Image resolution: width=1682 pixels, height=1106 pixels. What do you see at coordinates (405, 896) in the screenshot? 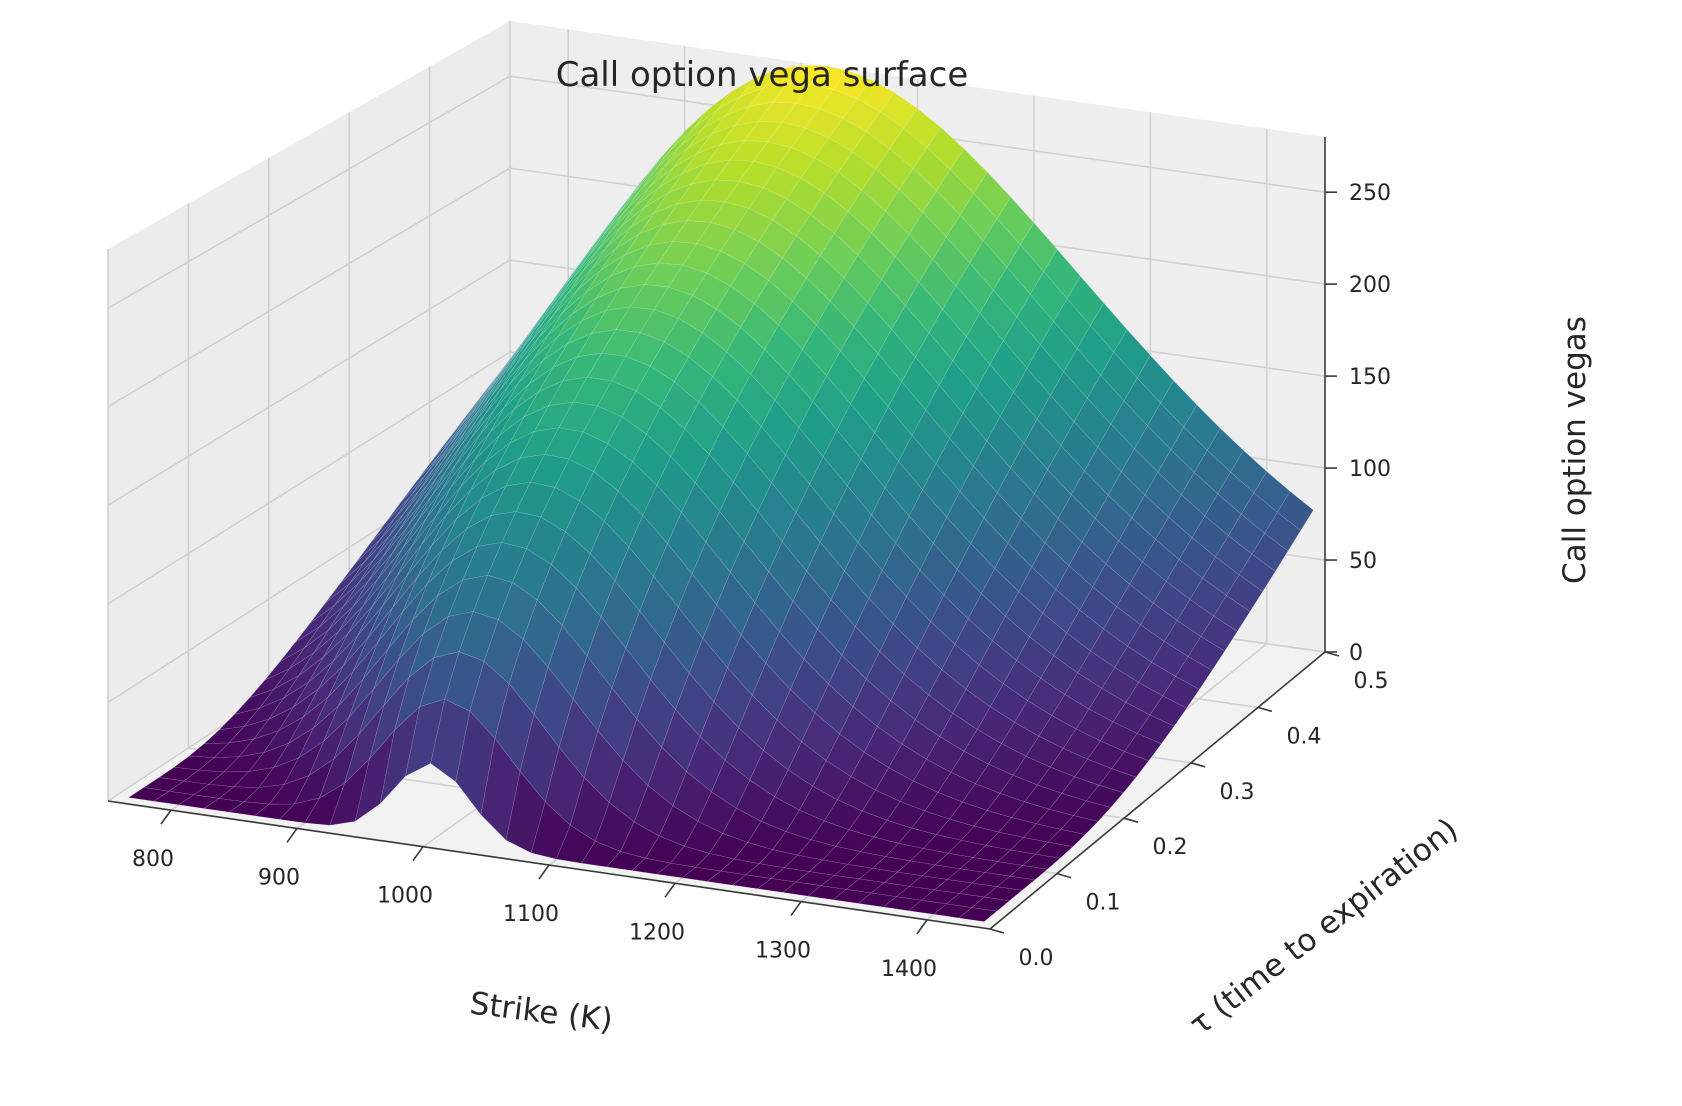
I see `x-tick-label: 1000` at bounding box center [405, 896].